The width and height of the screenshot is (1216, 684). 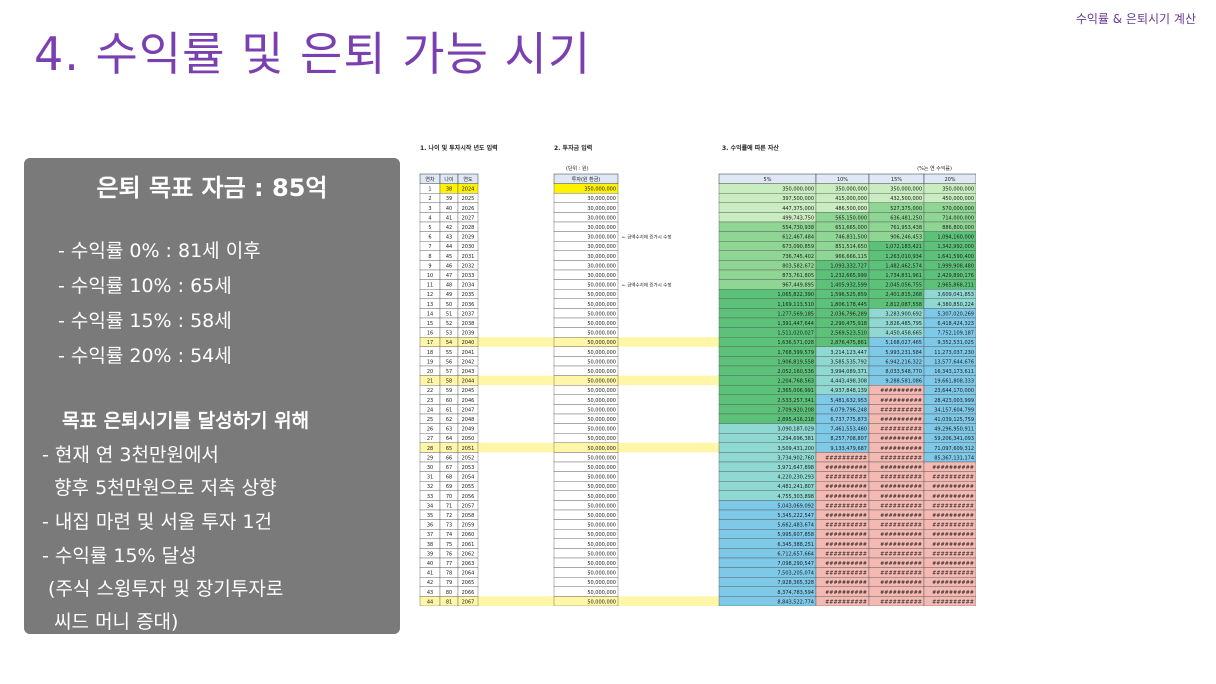 What do you see at coordinates (646, 285) in the screenshot?
I see `annotation: ← 금액수치에 증가시 수정` at bounding box center [646, 285].